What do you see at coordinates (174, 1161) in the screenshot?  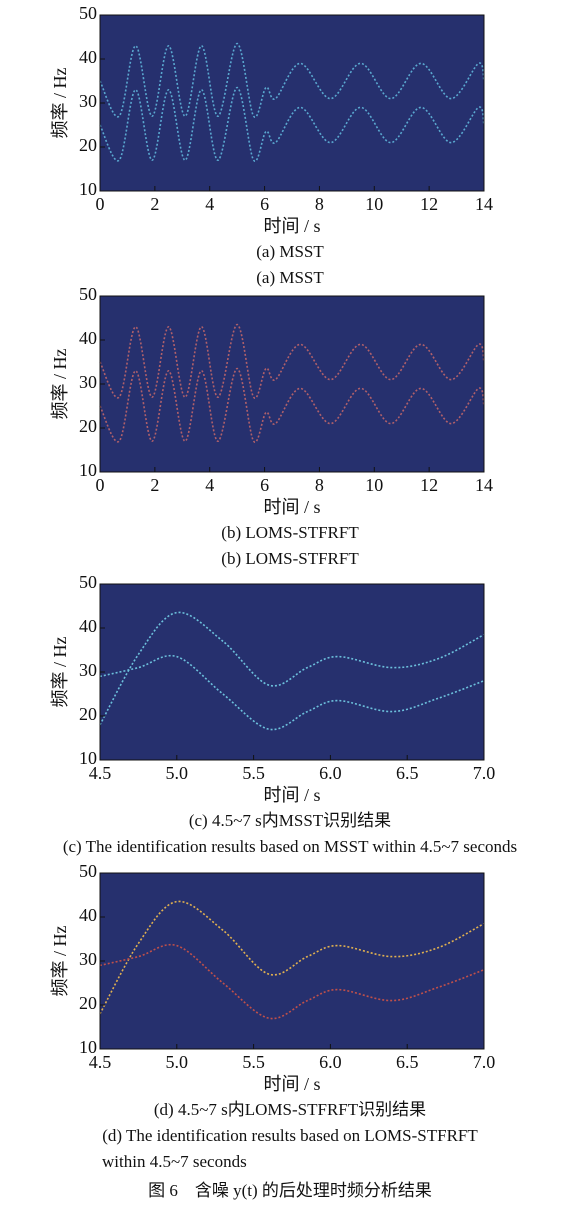 I see `caption: within 4.5~7 seconds` at bounding box center [174, 1161].